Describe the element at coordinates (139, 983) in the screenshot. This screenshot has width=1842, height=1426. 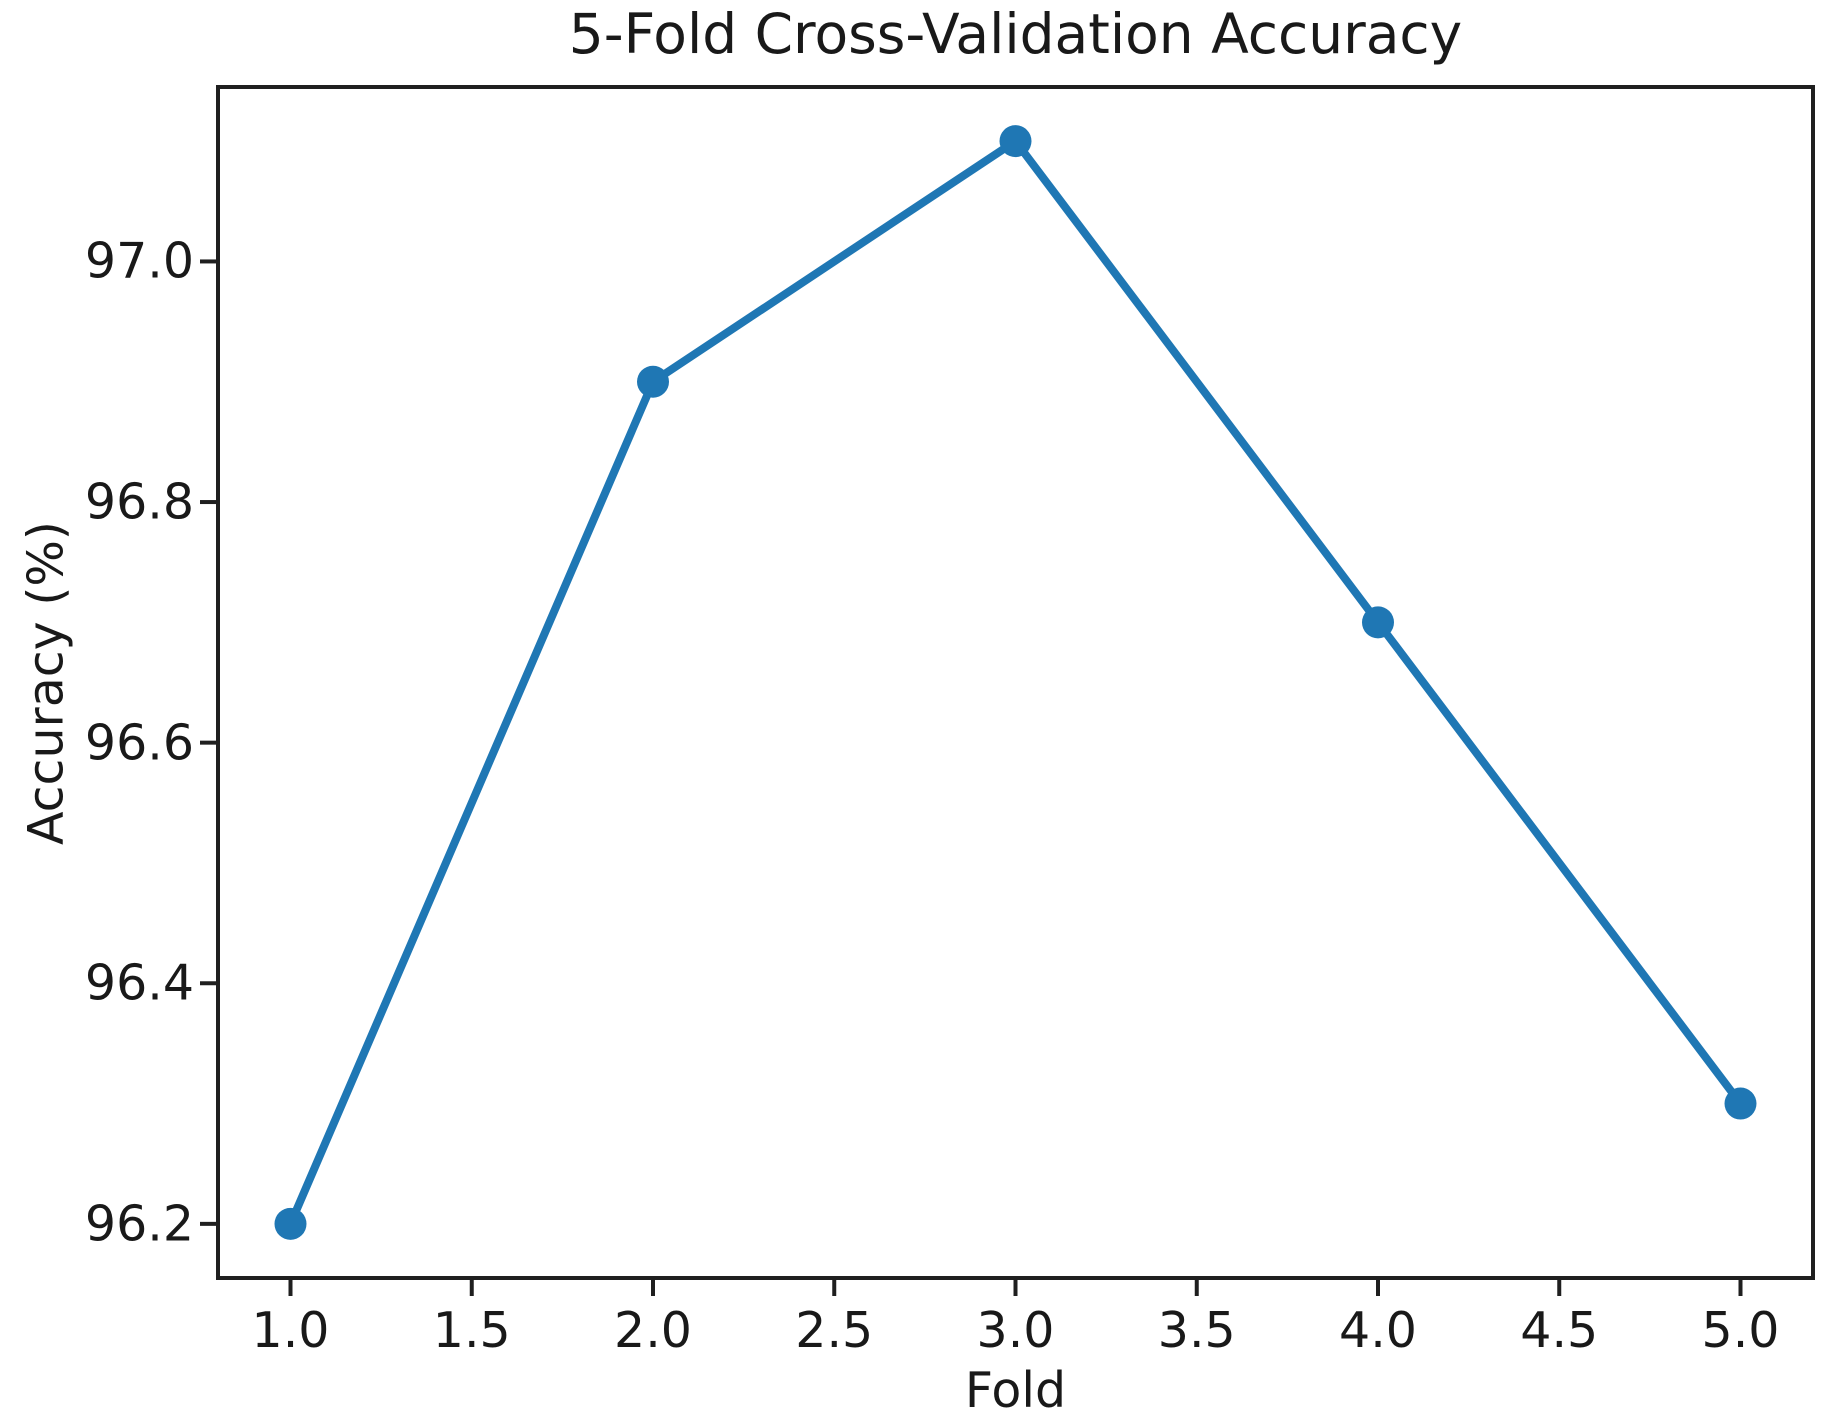
I see `y-tick-label: 96.4` at that location.